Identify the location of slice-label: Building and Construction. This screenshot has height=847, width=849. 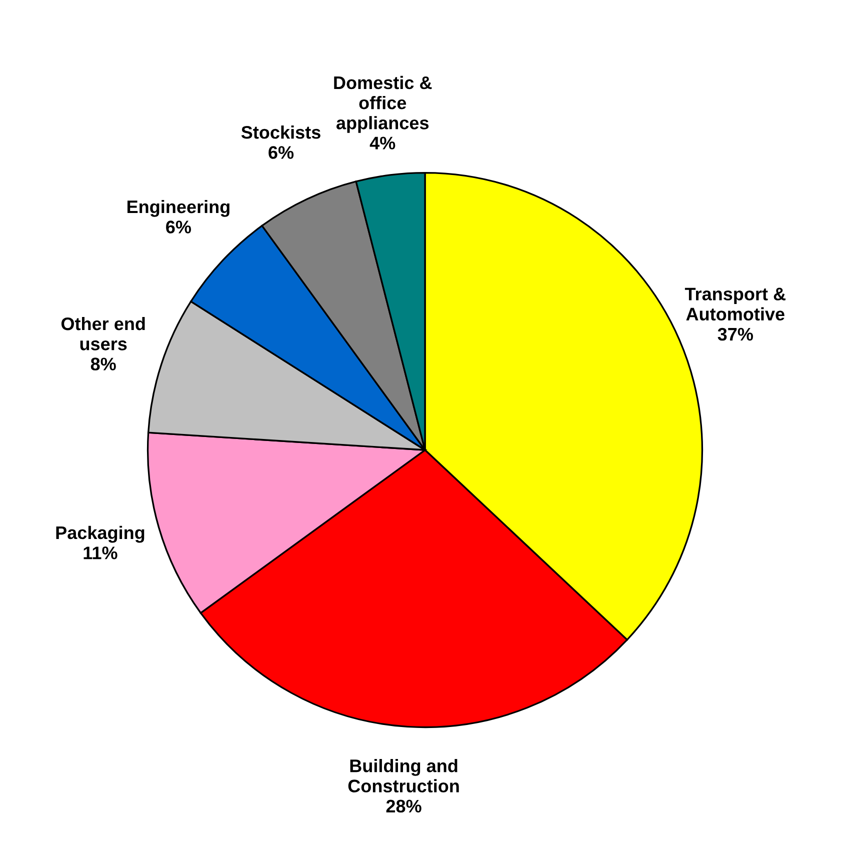
(403, 775).